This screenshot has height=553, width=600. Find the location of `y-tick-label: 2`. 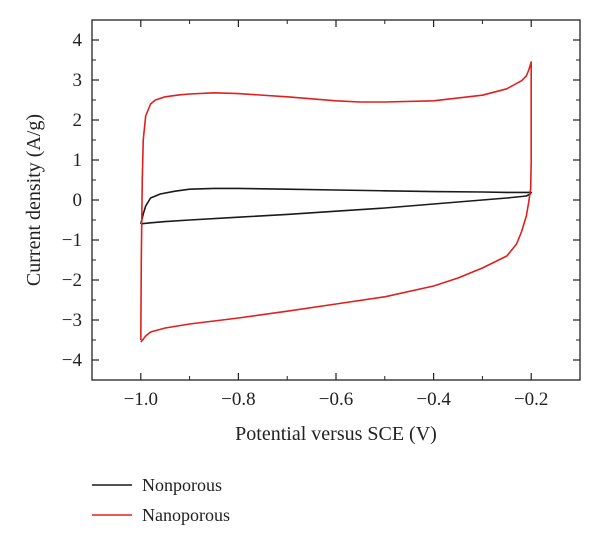

y-tick-label: 2 is located at coordinates (78, 120).